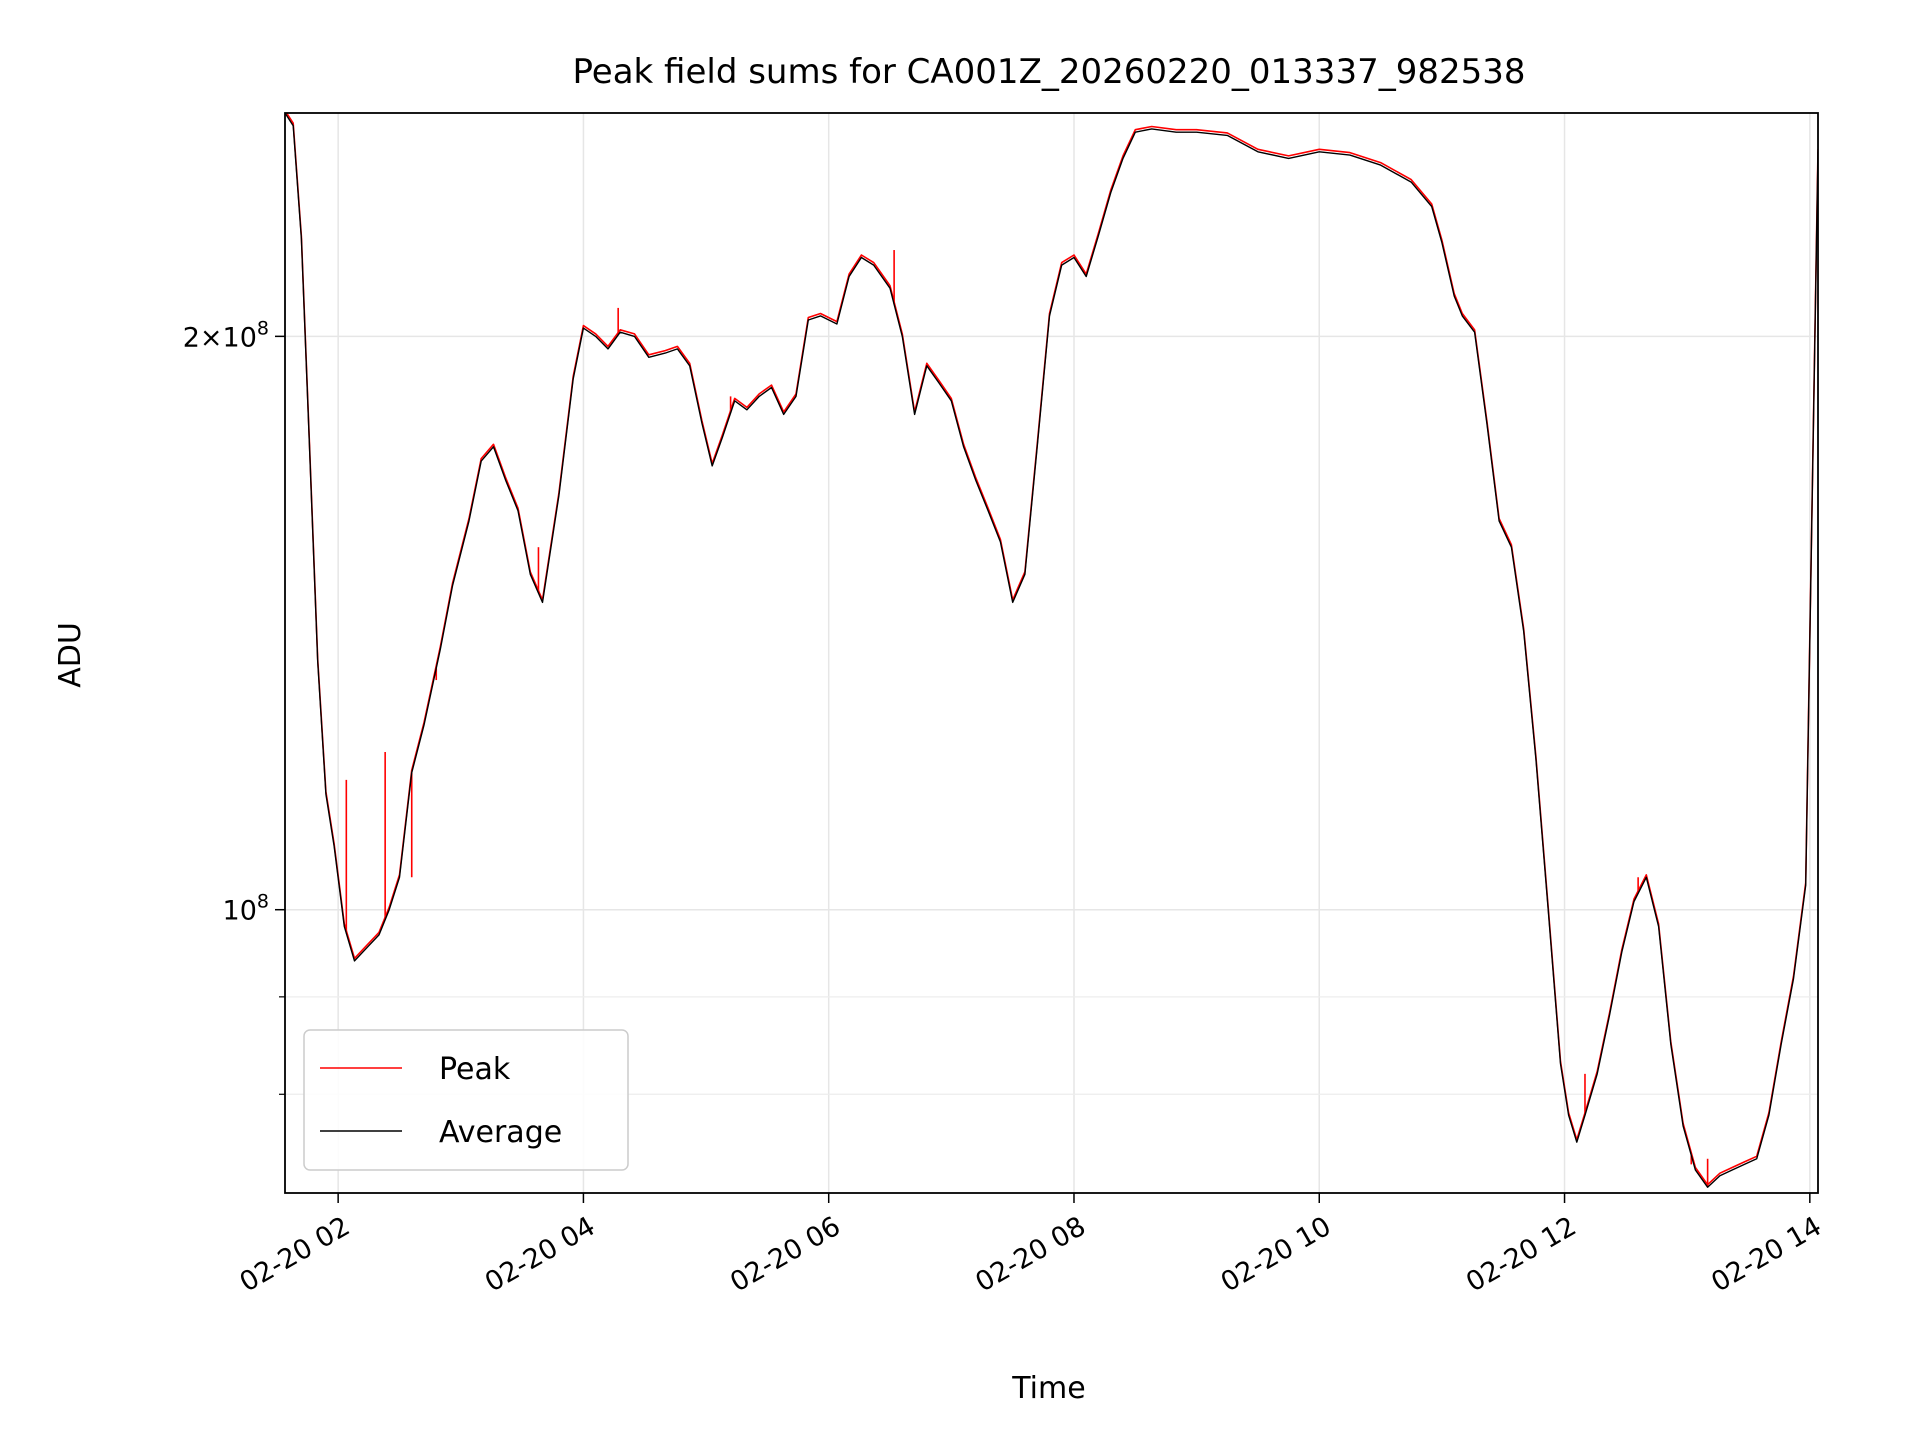 The width and height of the screenshot is (1920, 1440). Describe the element at coordinates (226, 335) in the screenshot. I see `y-tick-label: 2×108` at that location.